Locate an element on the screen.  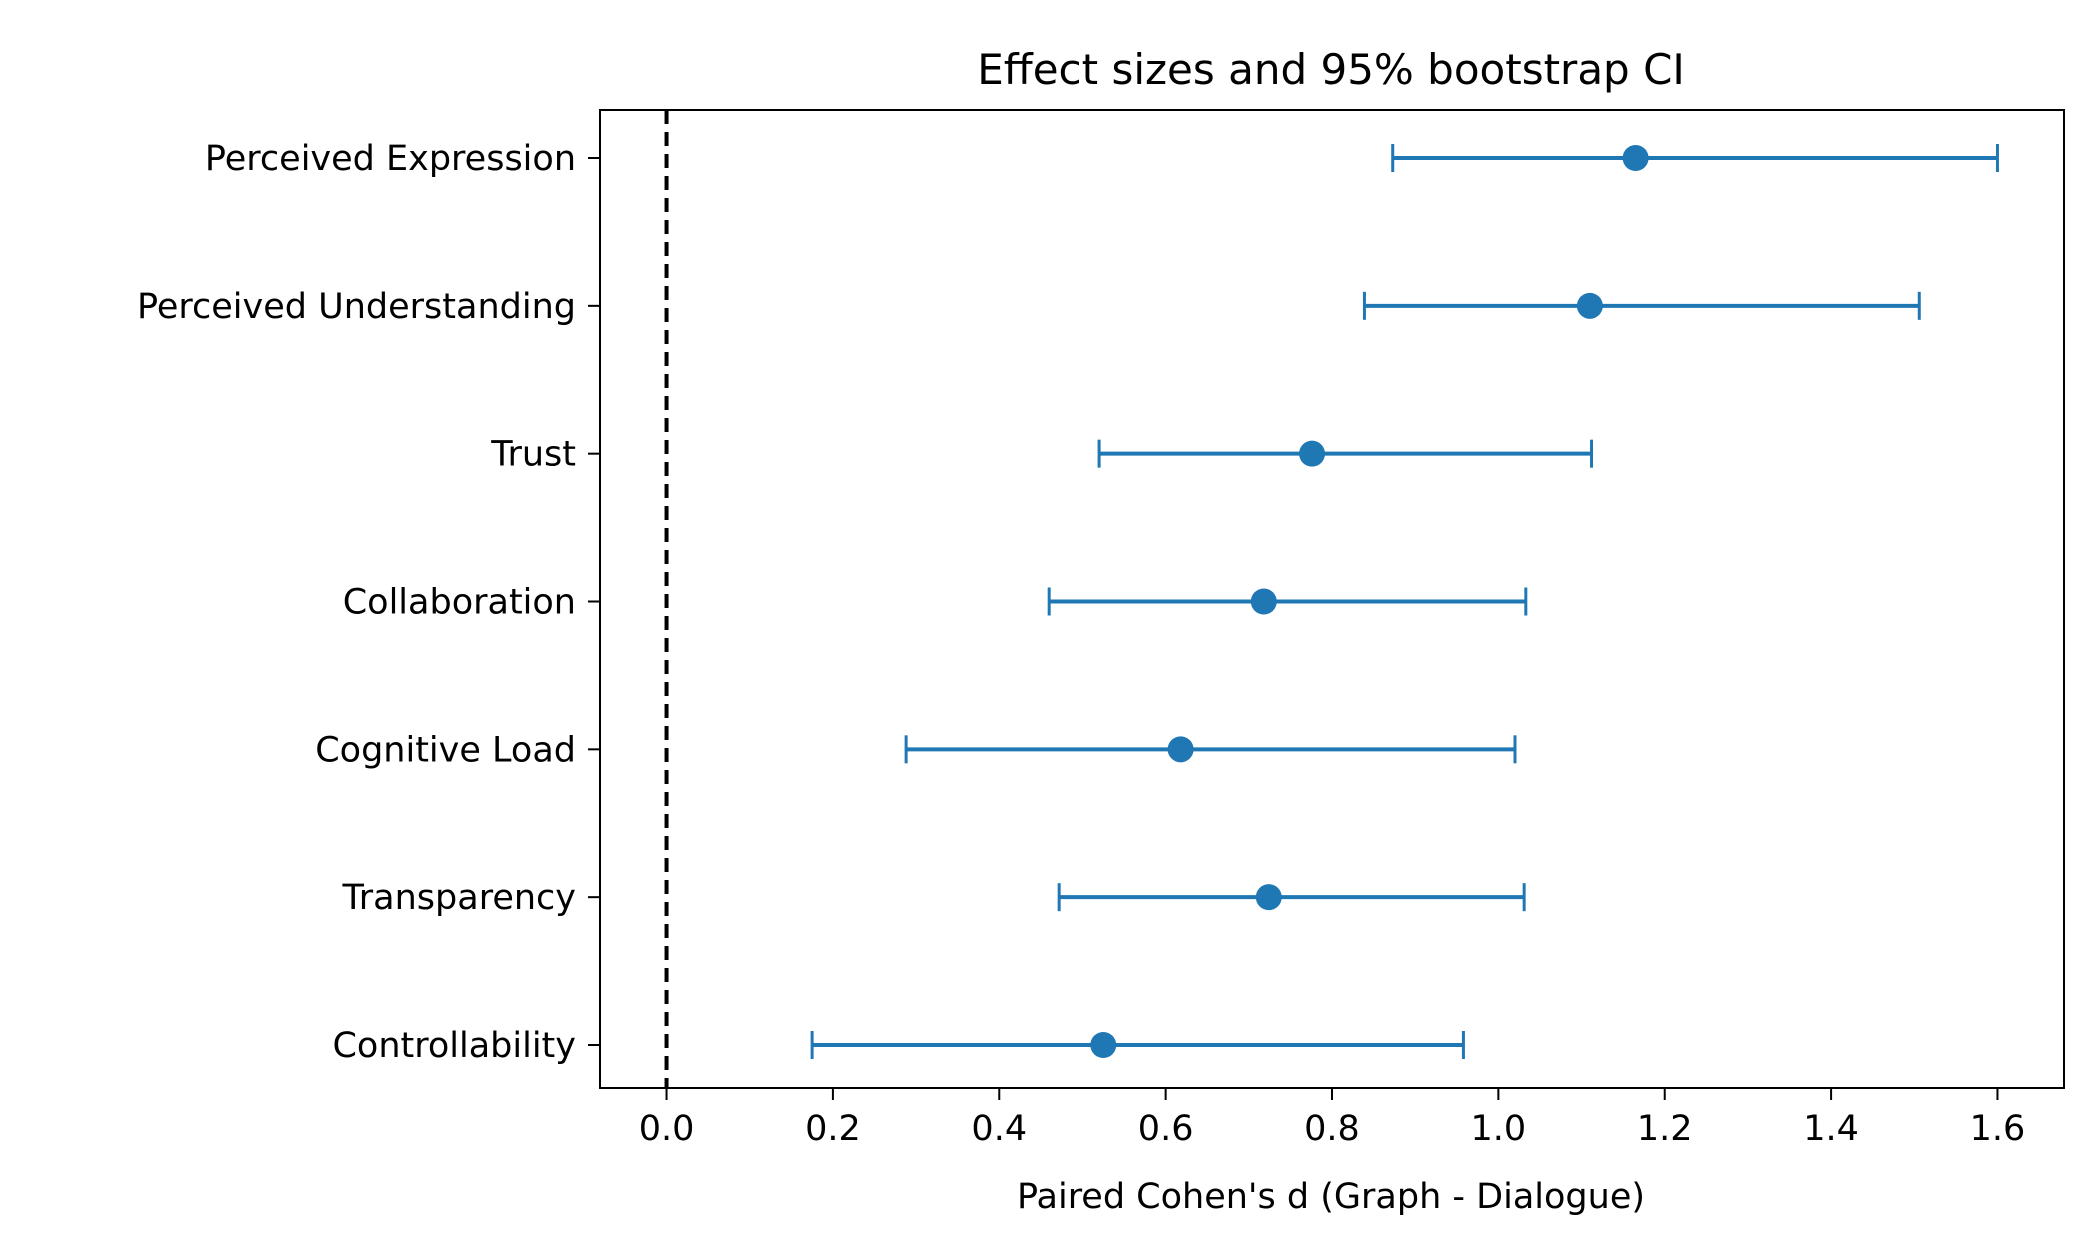
y-tick-label: Transparency is located at coordinates (459, 898).